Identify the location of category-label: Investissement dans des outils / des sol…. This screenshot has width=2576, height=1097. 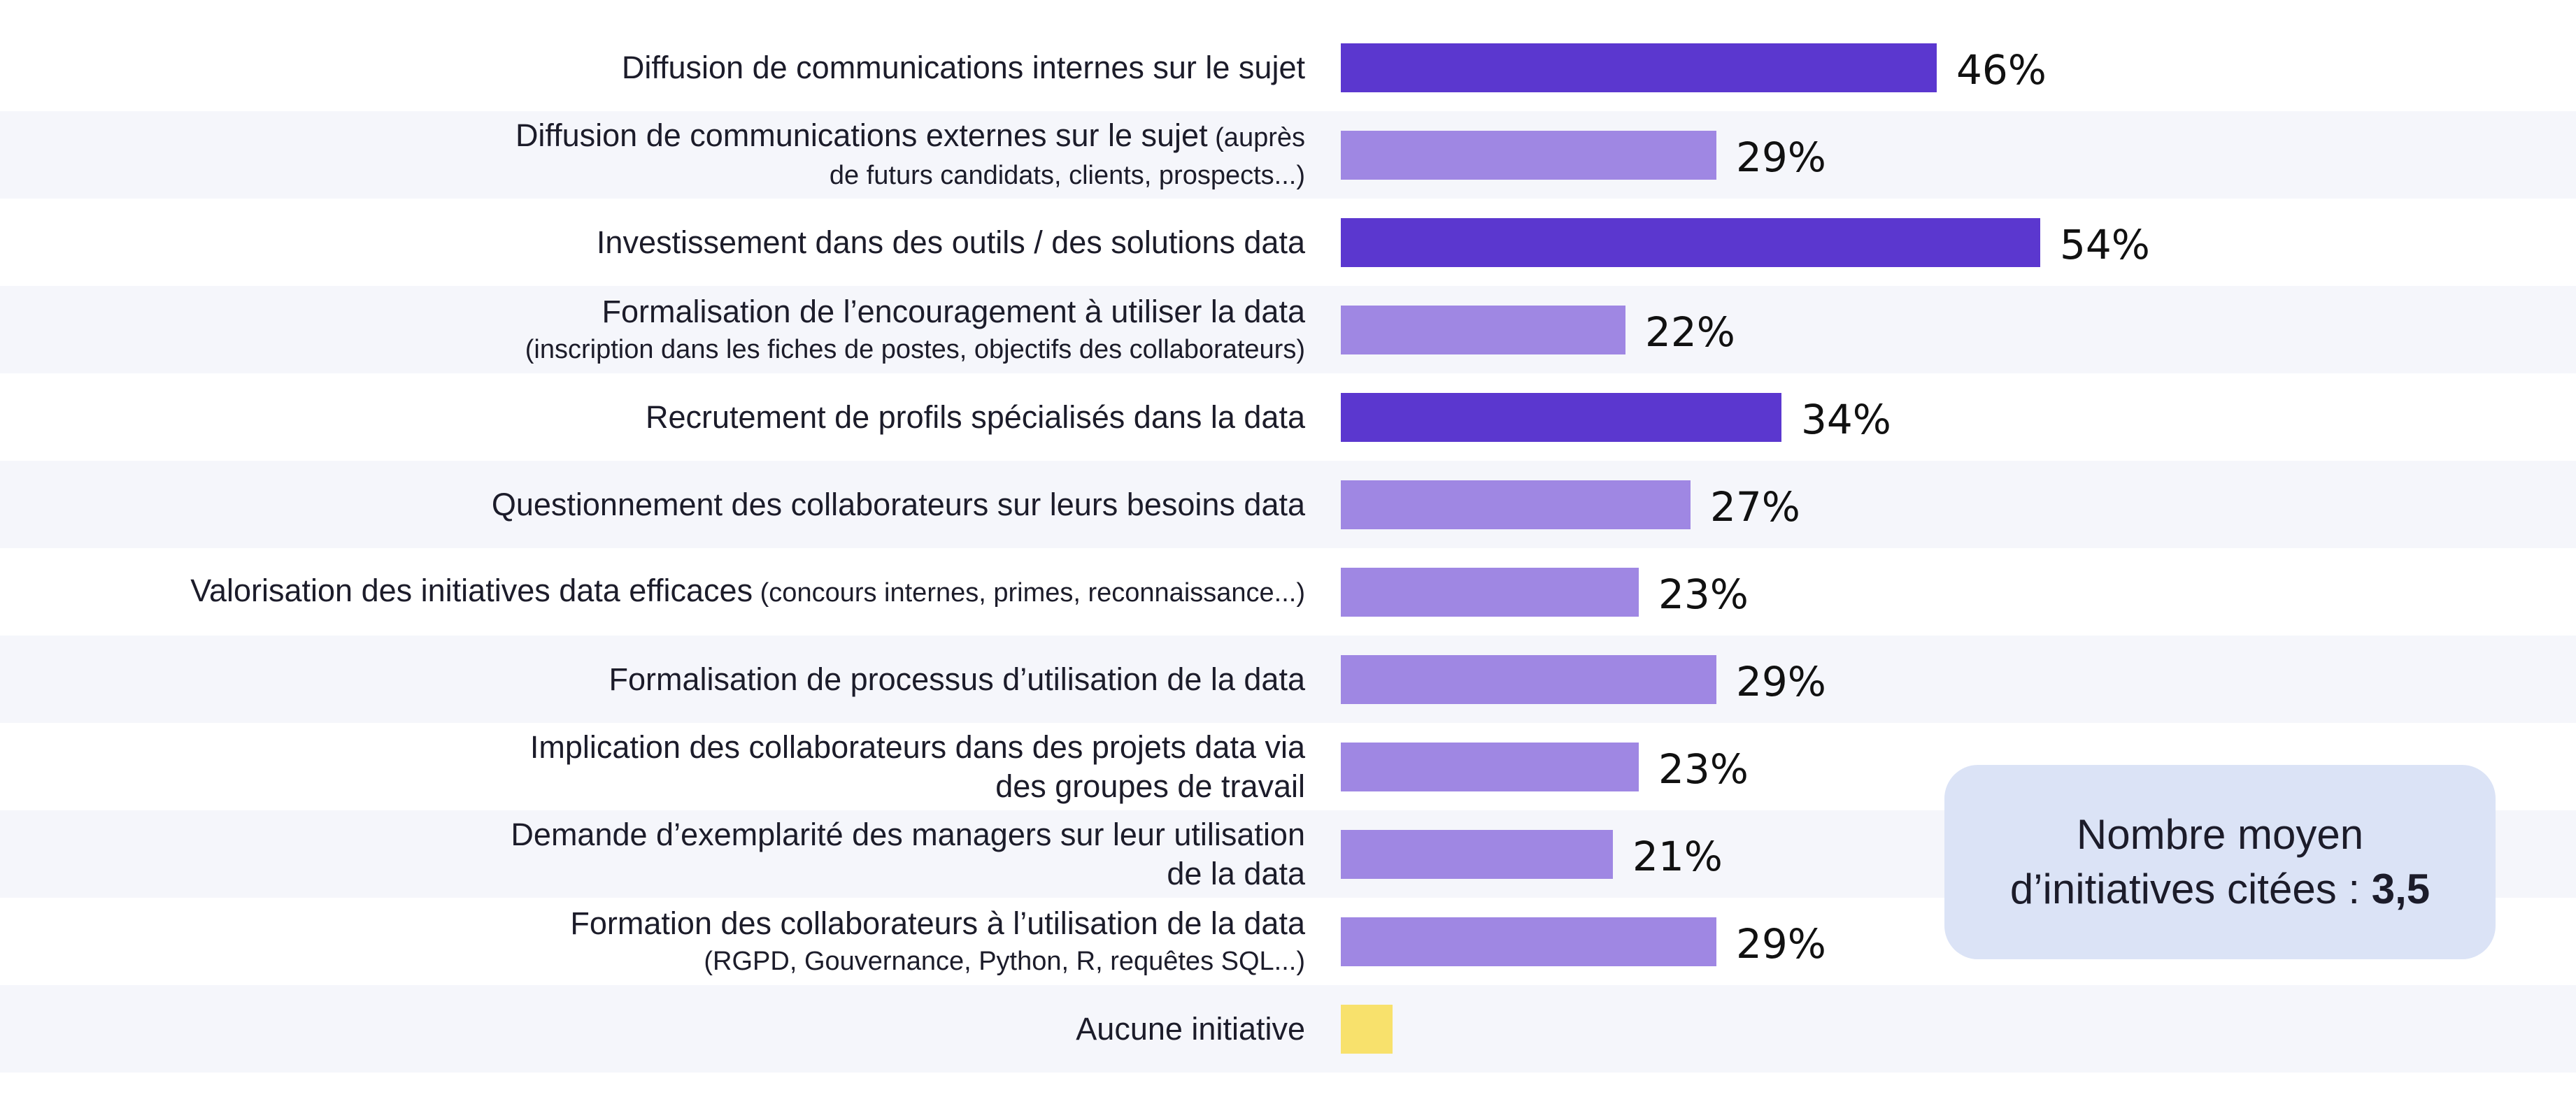
(652, 242).